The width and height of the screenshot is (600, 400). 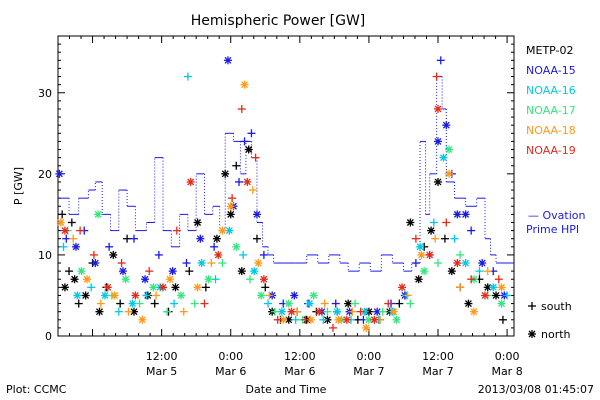 What do you see at coordinates (556, 306) in the screenshot?
I see `marker-legend-label: south` at bounding box center [556, 306].